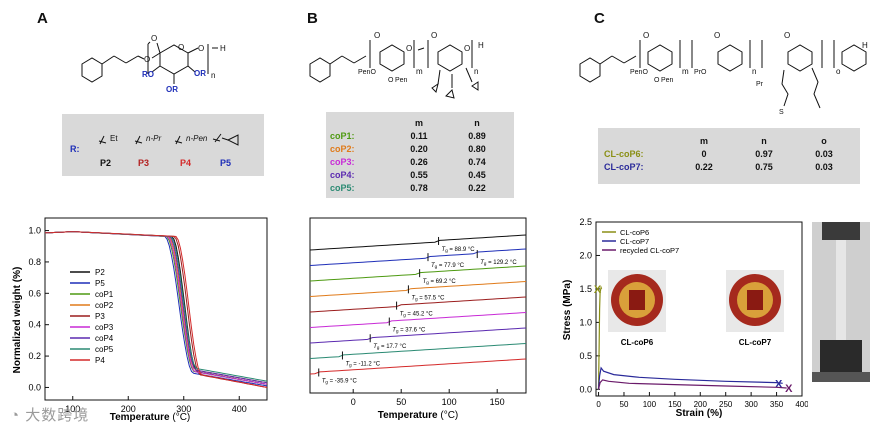 Image resolution: width=876 pixels, height=430 pixels. What do you see at coordinates (200, 73) in the screenshot?
I see `or-label-2: OR` at bounding box center [200, 73].